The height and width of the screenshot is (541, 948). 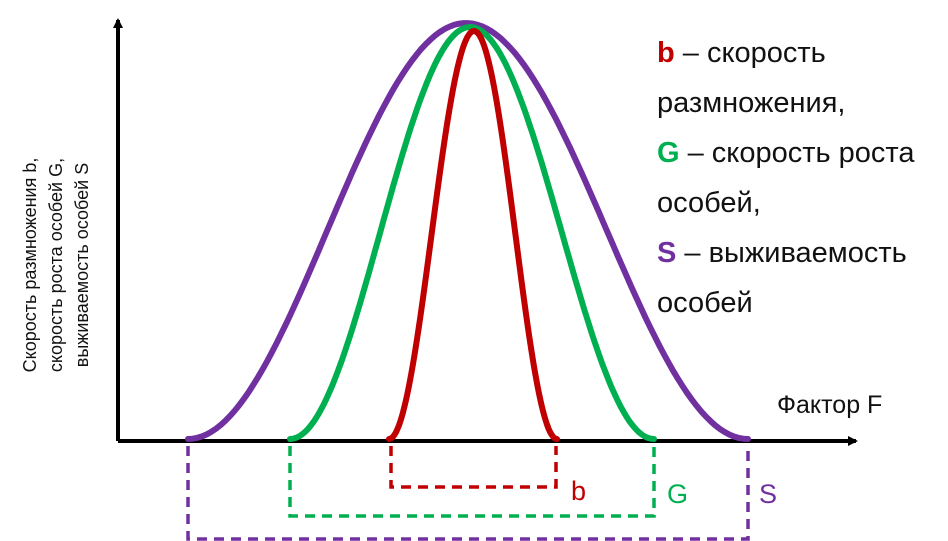 What do you see at coordinates (666, 53) in the screenshot?
I see `legend-key-b: b` at bounding box center [666, 53].